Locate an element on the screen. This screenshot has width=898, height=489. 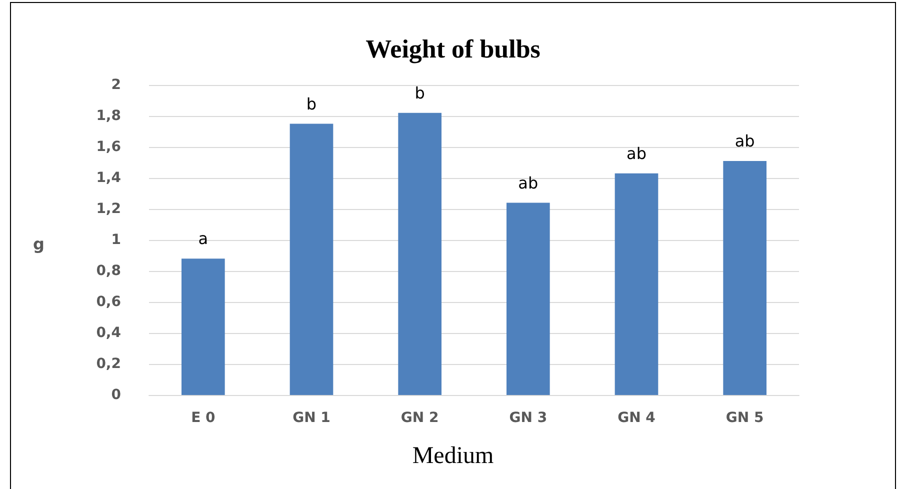
y-tick-label: 1,8 is located at coordinates (108, 116).